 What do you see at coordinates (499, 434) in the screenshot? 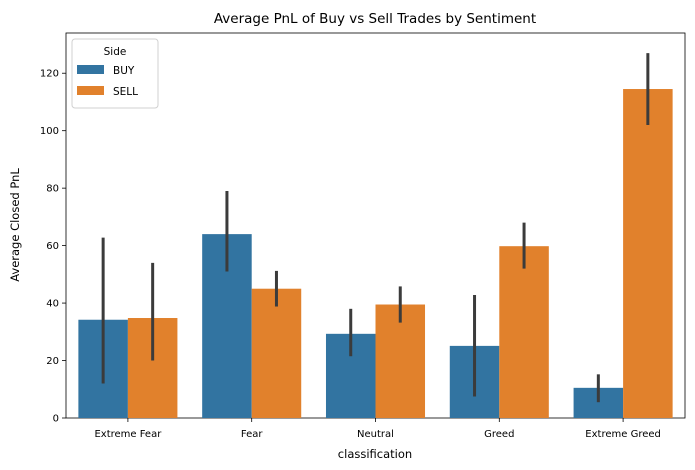
I see `x-tick-label: Greed` at bounding box center [499, 434].